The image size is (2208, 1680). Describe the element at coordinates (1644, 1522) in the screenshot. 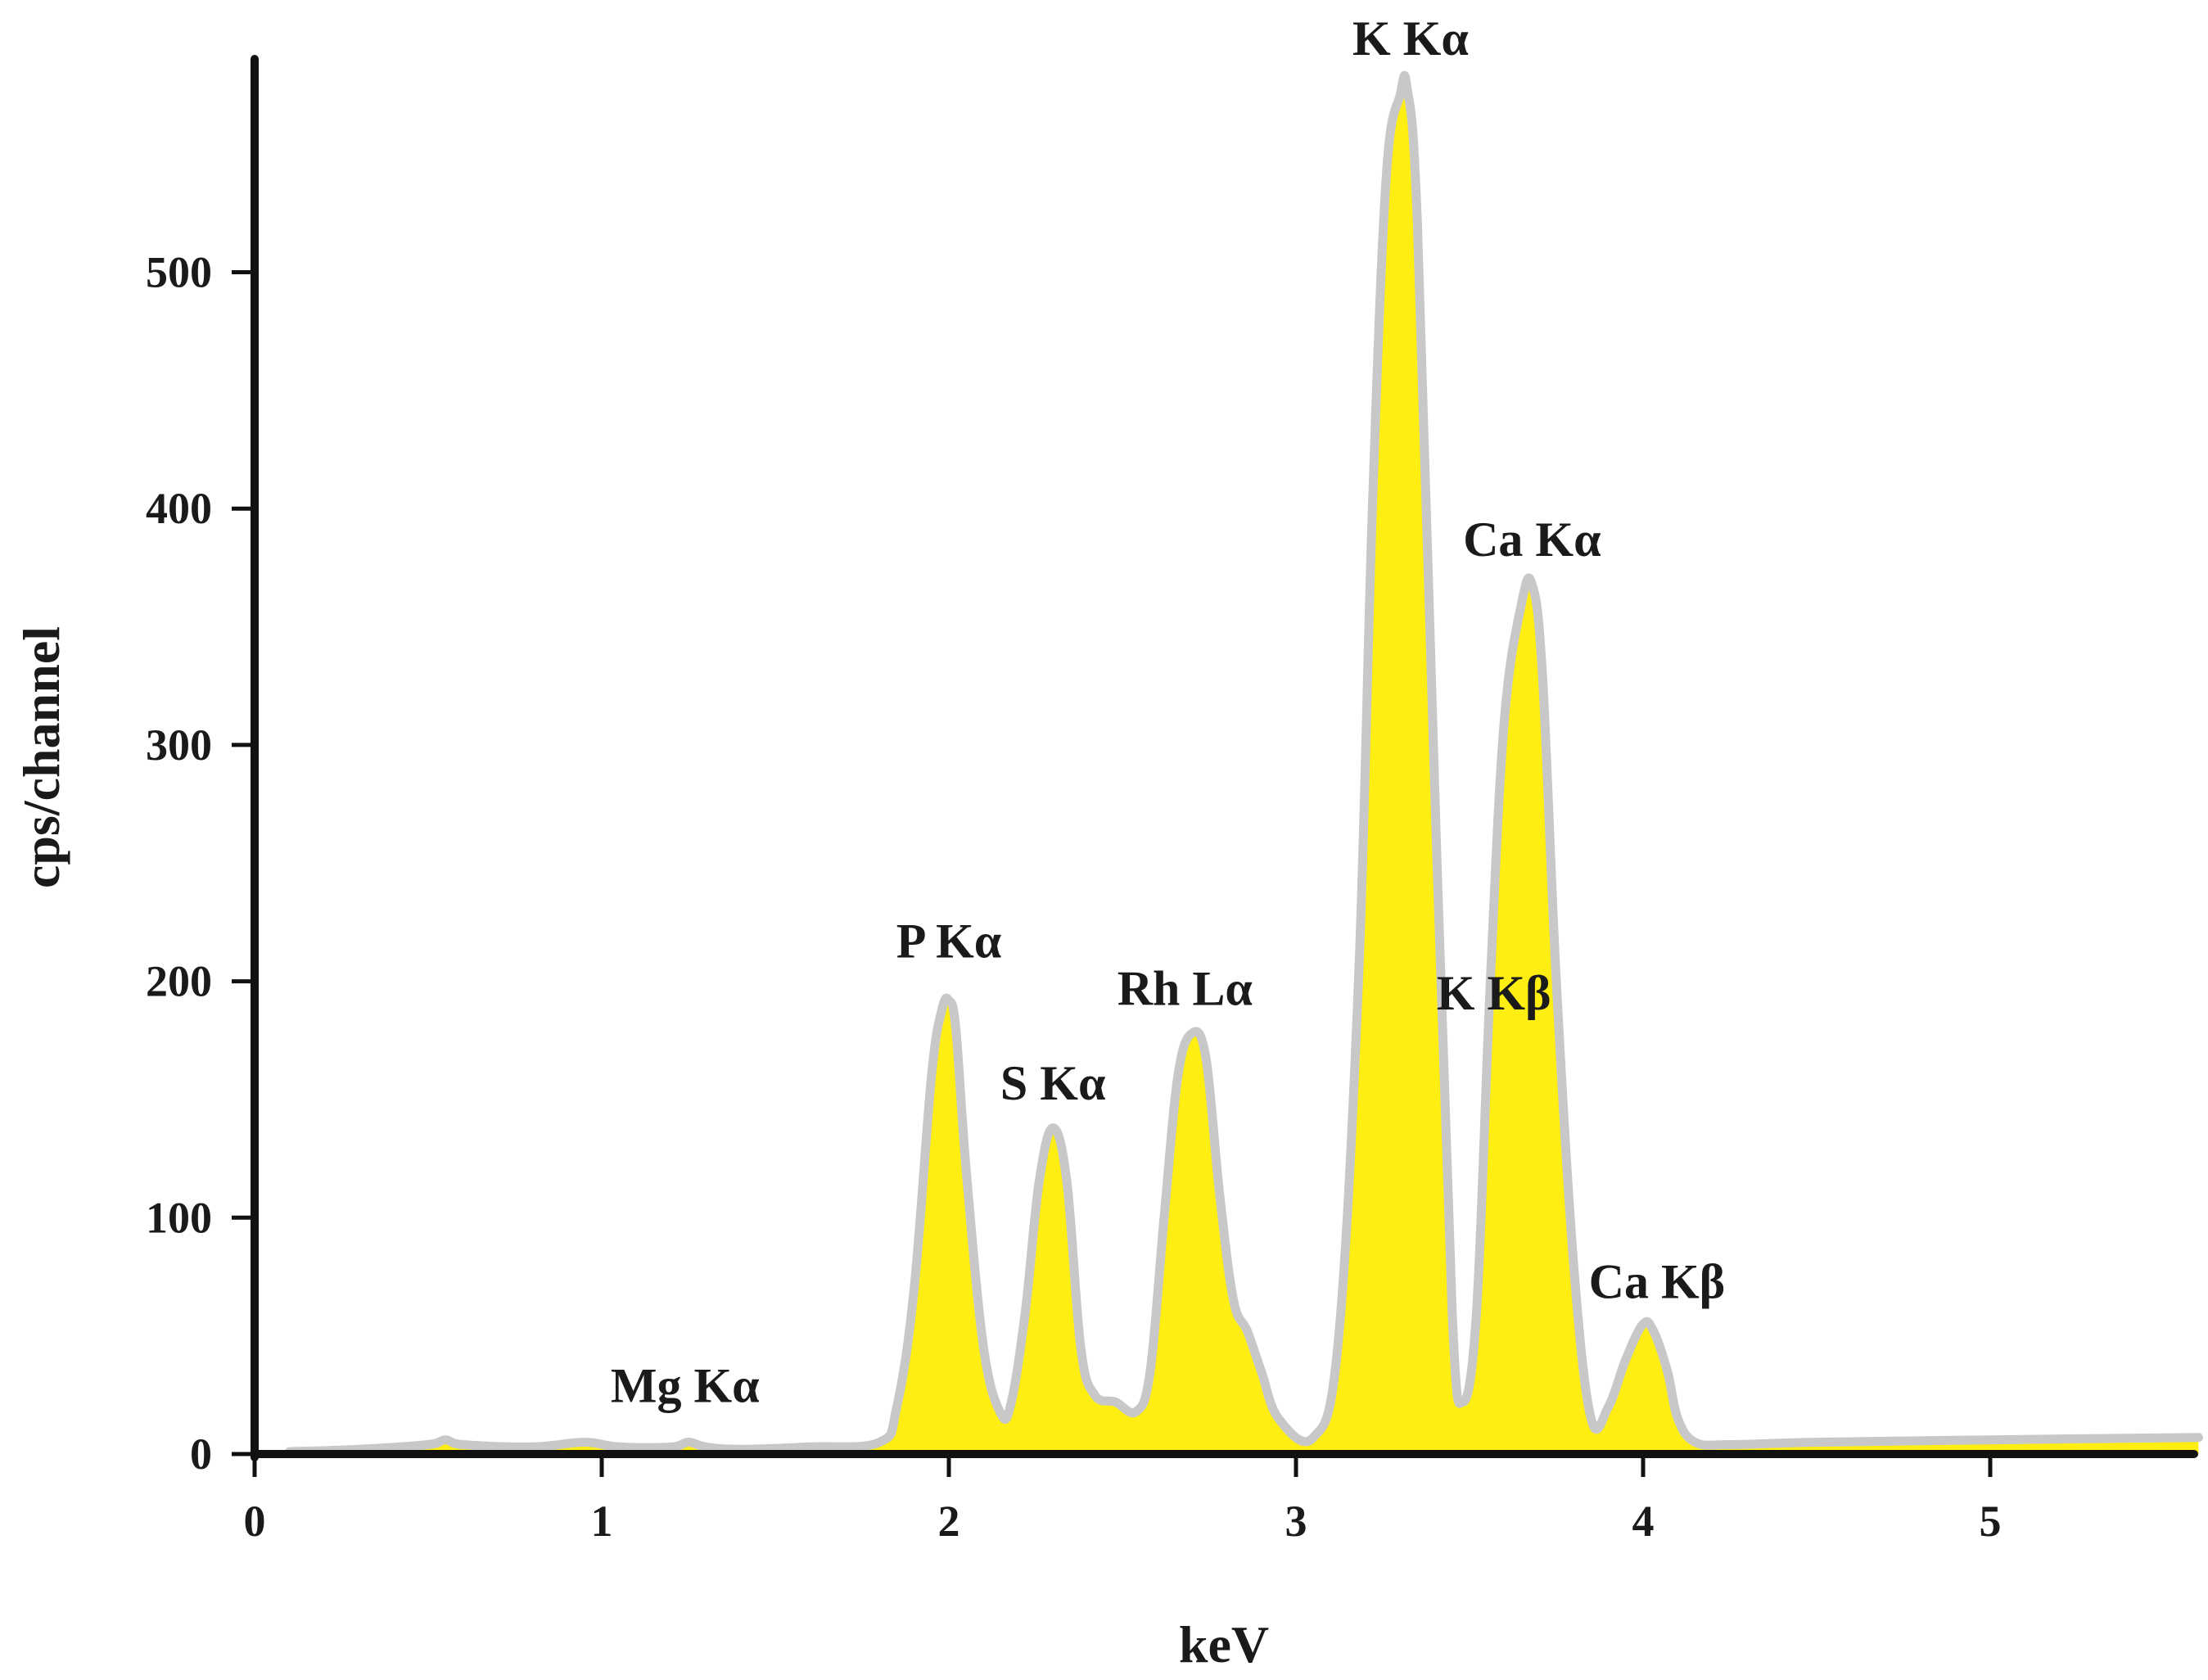

I see `x-tick-label: 4` at that location.